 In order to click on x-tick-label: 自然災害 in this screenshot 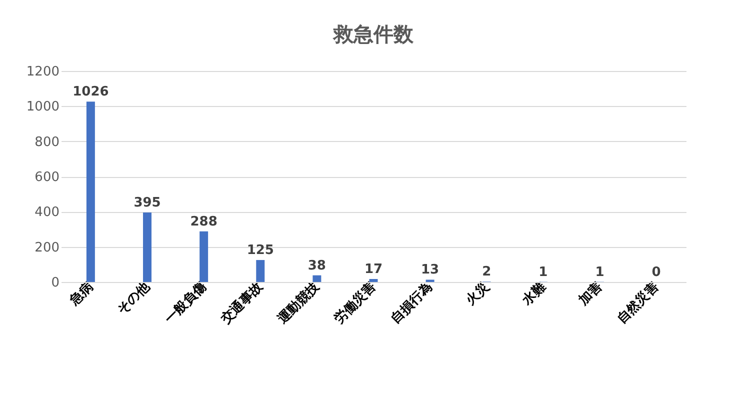, I will do `click(638, 302)`.